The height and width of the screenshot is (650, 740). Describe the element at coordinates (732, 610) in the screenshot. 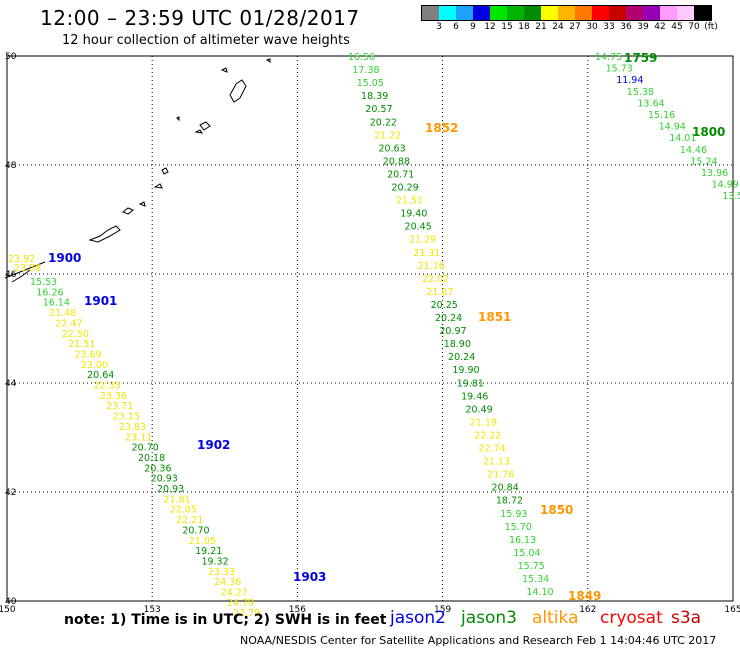

I see `x-tick-label: 165` at that location.